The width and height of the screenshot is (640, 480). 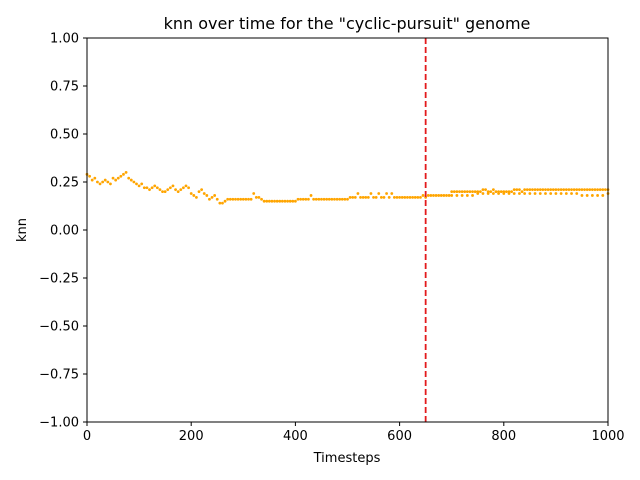 I want to click on data-points, so click(x=347, y=188).